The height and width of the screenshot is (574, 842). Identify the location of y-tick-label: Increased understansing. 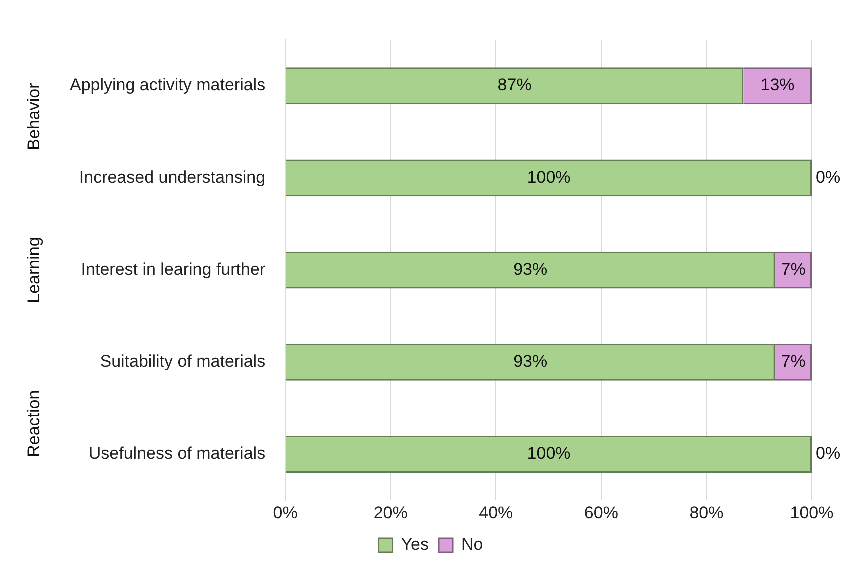
(172, 177).